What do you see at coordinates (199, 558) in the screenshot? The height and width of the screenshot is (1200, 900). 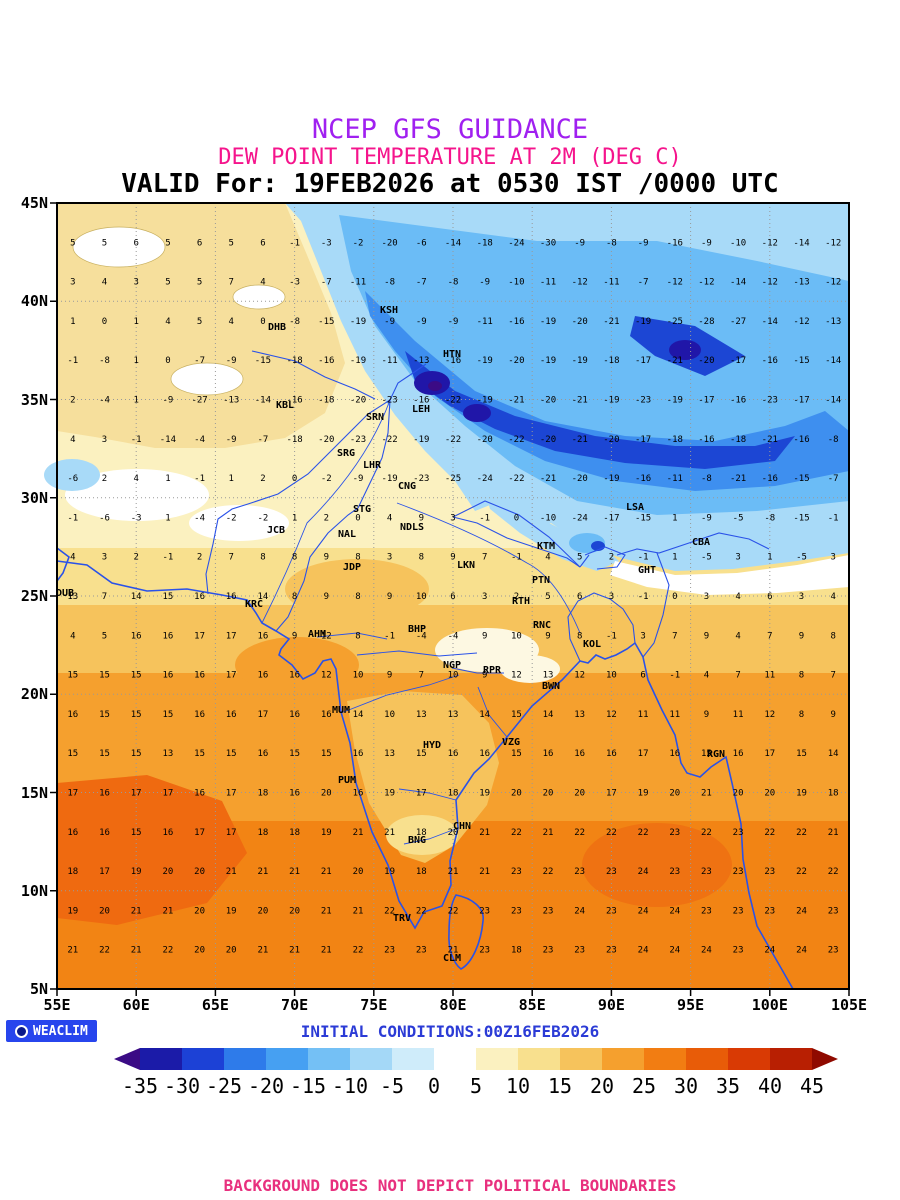 I see `grid-value: 2` at bounding box center [199, 558].